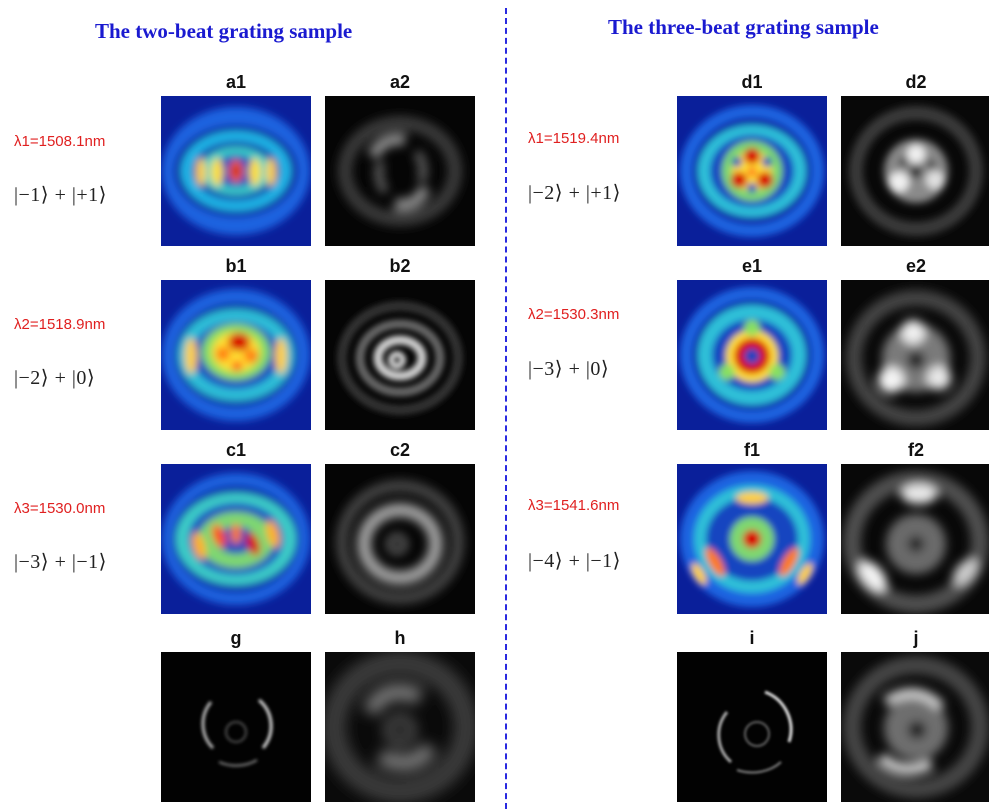 The width and height of the screenshot is (989, 809). What do you see at coordinates (236, 171) in the screenshot?
I see `image-a1-intensity-map` at bounding box center [236, 171].